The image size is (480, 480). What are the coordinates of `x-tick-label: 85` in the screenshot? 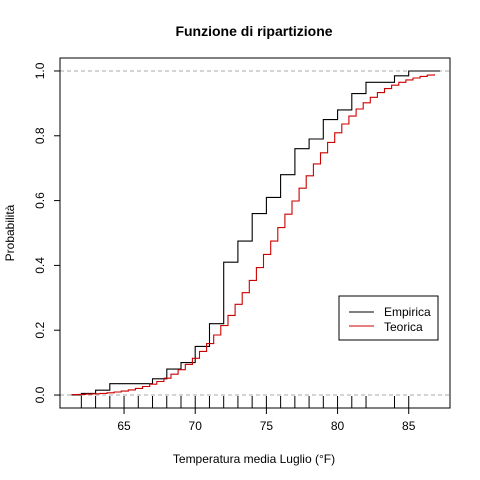 It's located at (409, 426).